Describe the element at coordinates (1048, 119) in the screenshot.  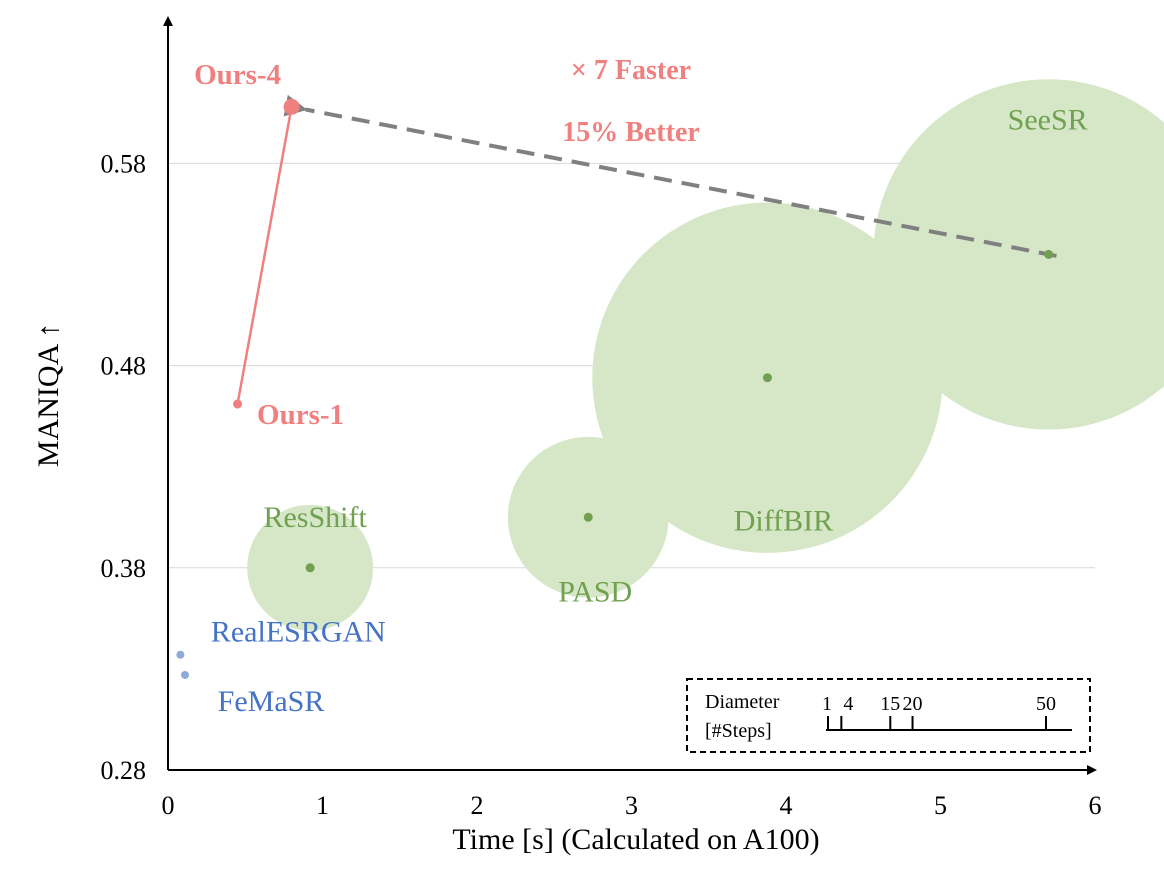
I see `label-seesr: SeeSR` at that location.